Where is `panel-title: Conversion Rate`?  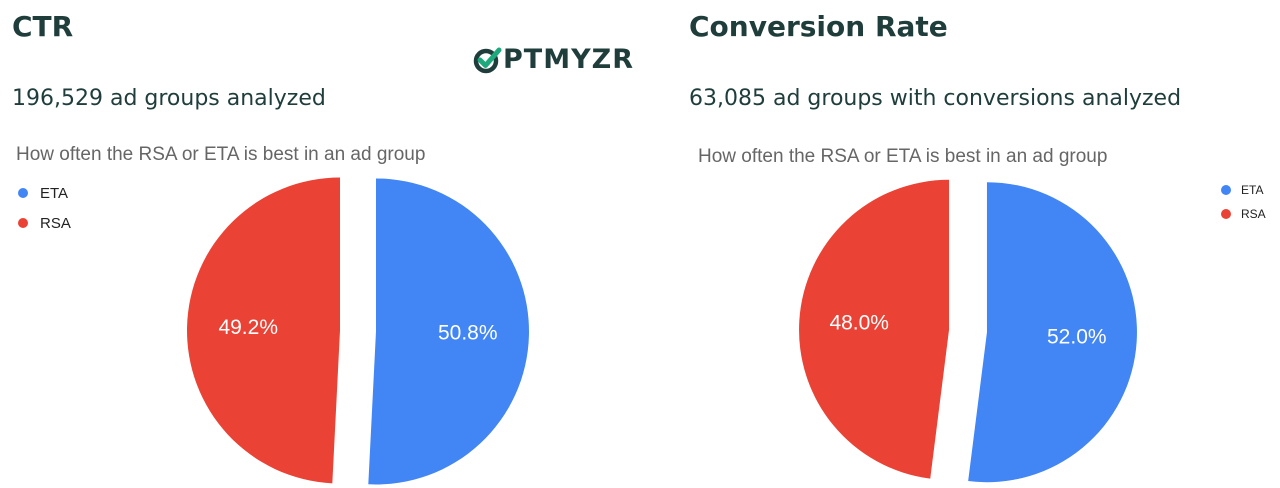 panel-title: Conversion Rate is located at coordinates (818, 26).